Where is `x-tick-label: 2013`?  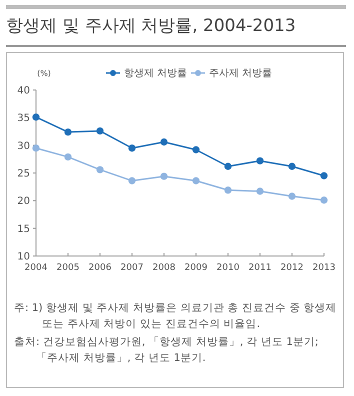
x-tick-label: 2013 is located at coordinates (324, 268).